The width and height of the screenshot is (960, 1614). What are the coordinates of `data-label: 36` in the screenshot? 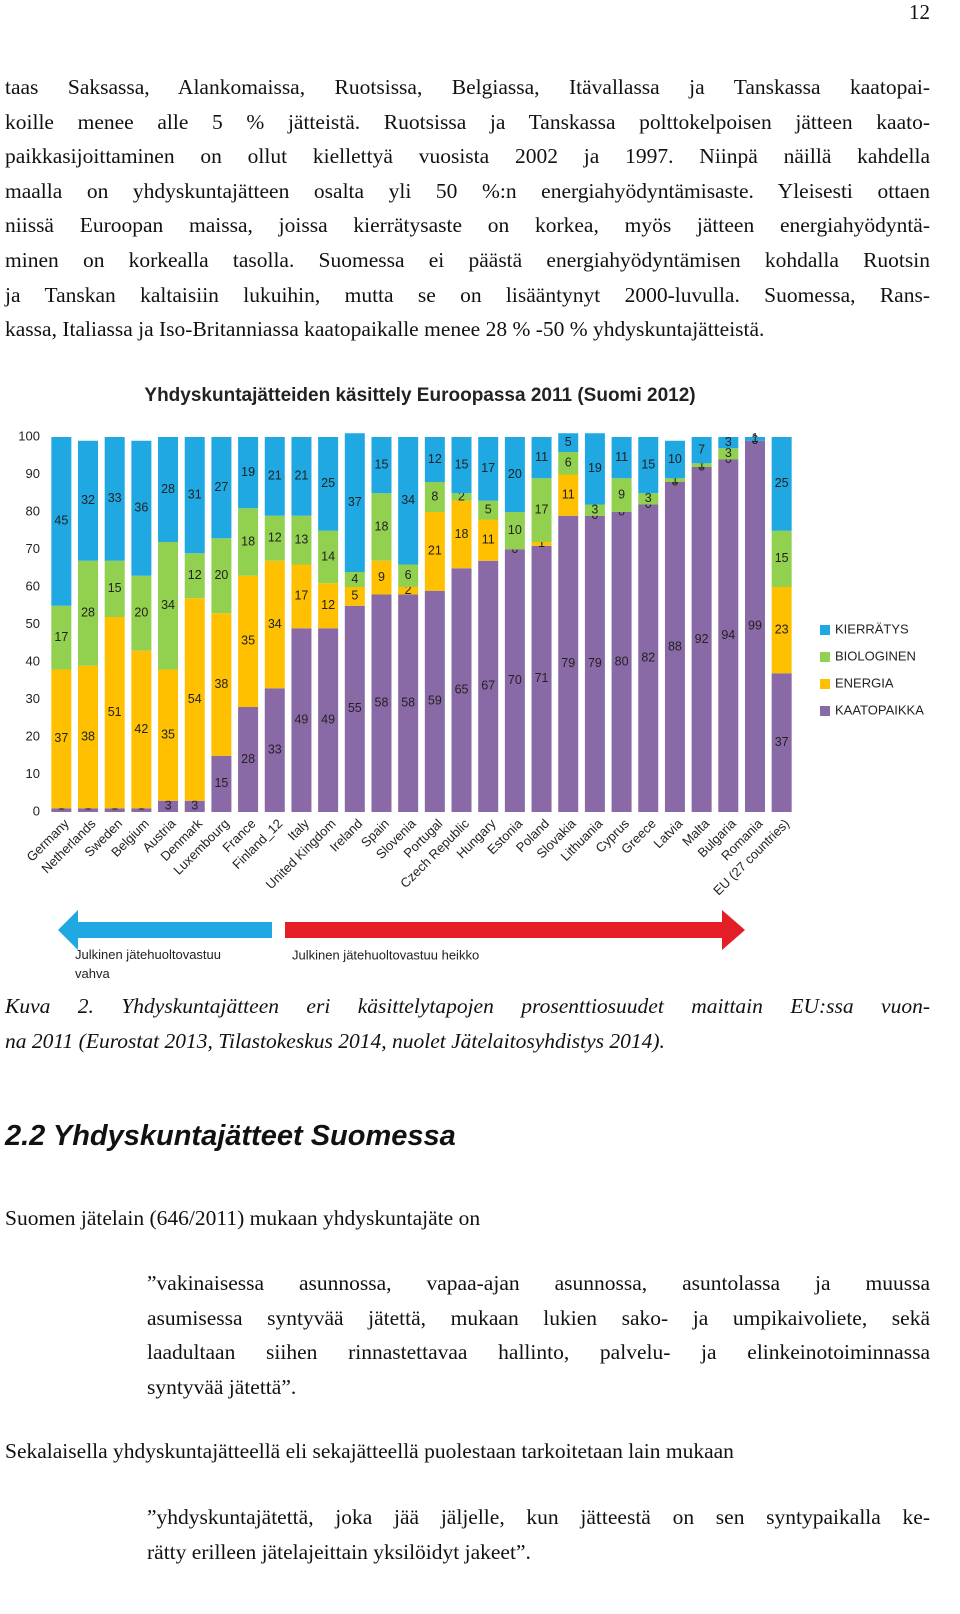 It's located at (141, 508).